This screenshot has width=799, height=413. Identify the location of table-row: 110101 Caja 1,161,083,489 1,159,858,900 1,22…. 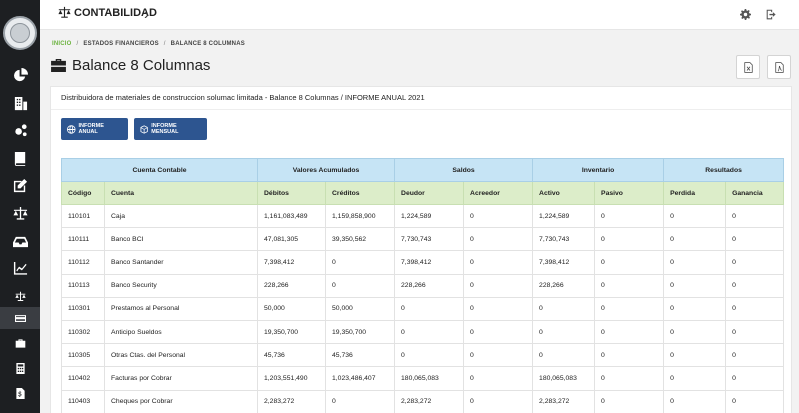
(423, 216).